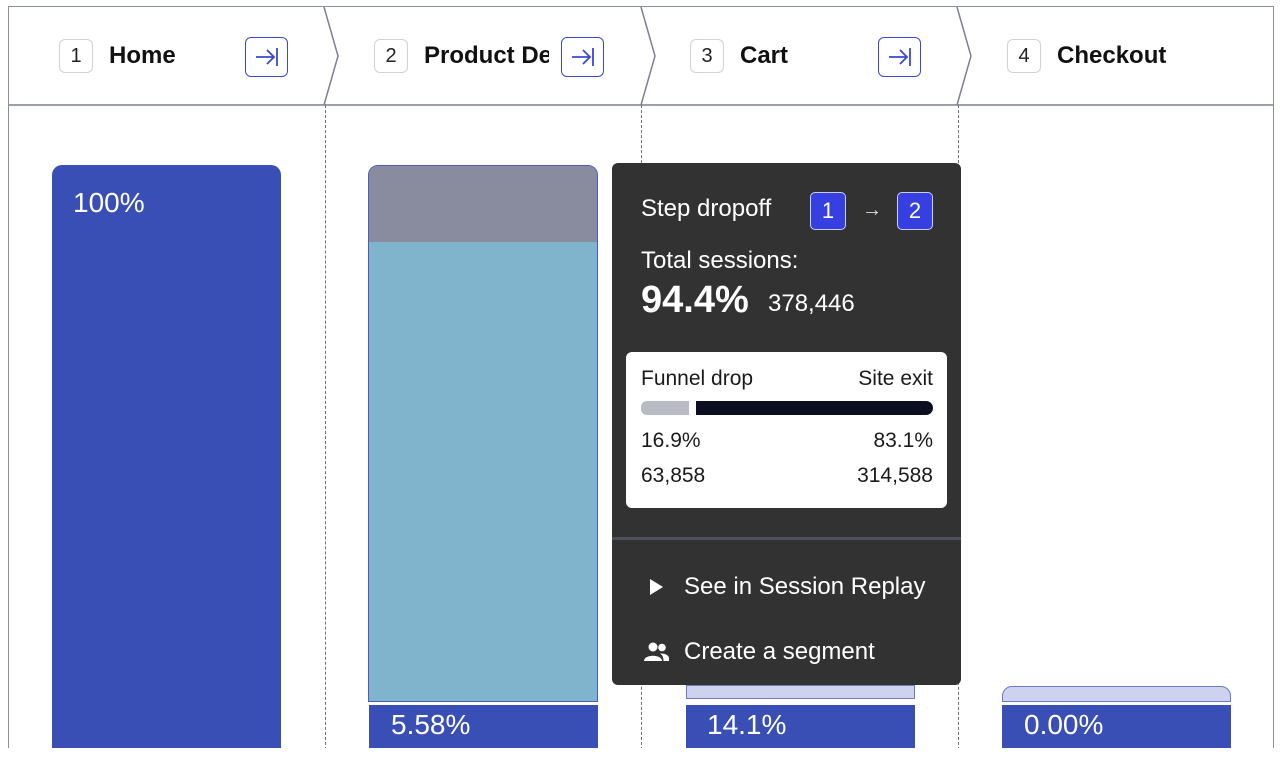  What do you see at coordinates (109, 202) in the screenshot?
I see `bar-percent-label: 100%` at bounding box center [109, 202].